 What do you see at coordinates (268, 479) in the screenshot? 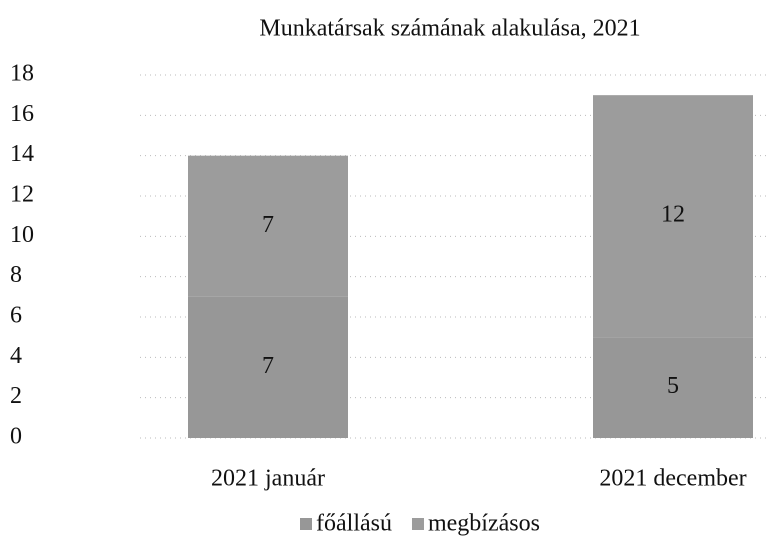
I see `x-tick-label: 2021 január` at bounding box center [268, 479].